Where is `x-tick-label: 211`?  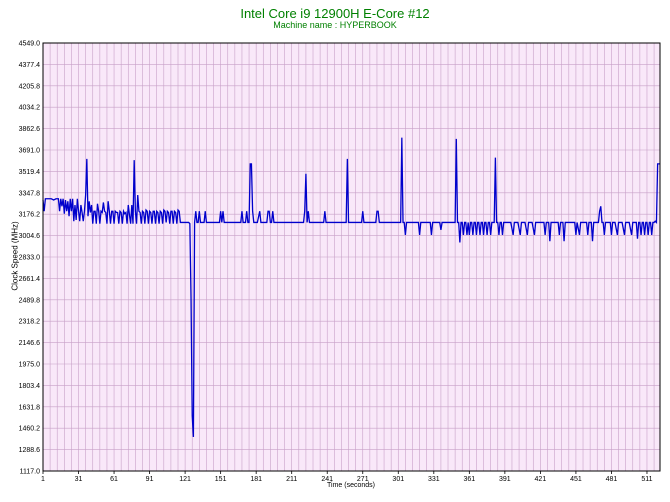
x-tick-label: 211 is located at coordinates (291, 479).